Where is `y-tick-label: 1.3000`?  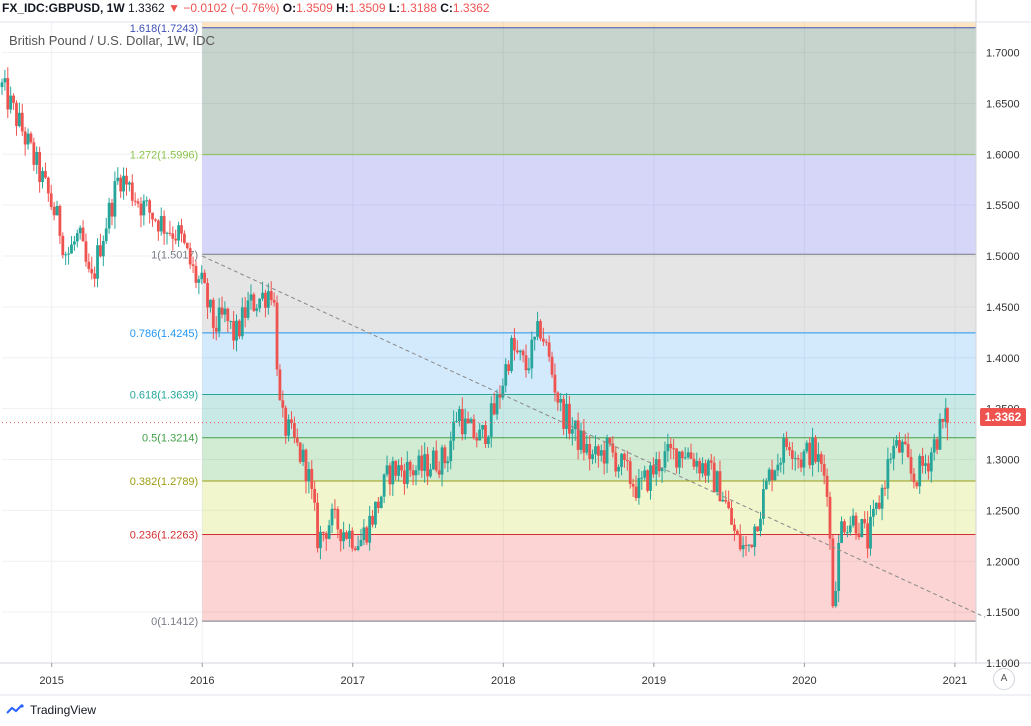
y-tick-label: 1.3000 is located at coordinates (1003, 461).